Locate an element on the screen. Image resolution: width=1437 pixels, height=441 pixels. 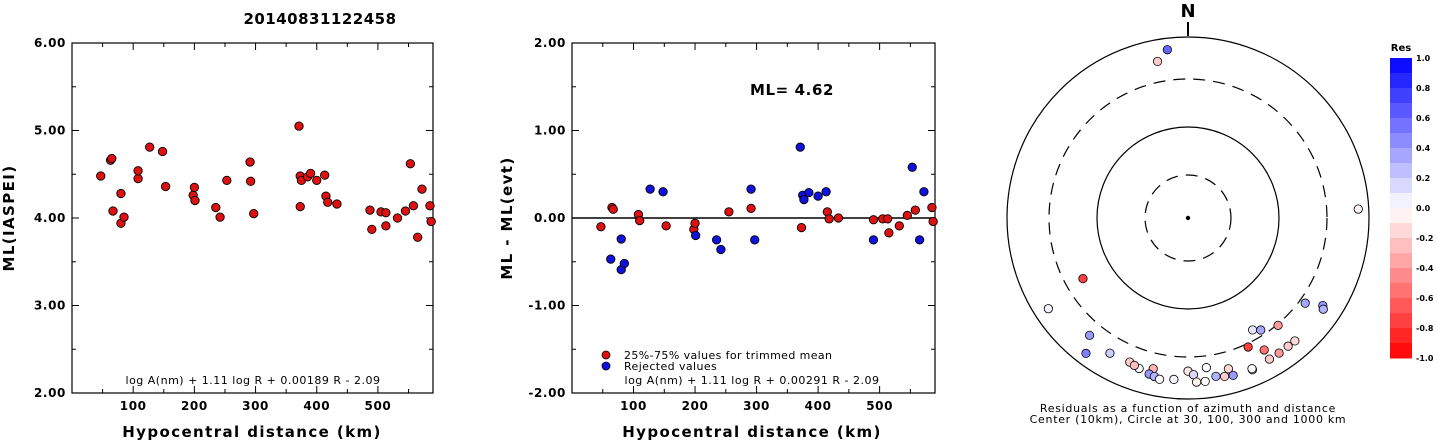
y-axis-label-1: ML(IASPEI) is located at coordinates (9, 217).